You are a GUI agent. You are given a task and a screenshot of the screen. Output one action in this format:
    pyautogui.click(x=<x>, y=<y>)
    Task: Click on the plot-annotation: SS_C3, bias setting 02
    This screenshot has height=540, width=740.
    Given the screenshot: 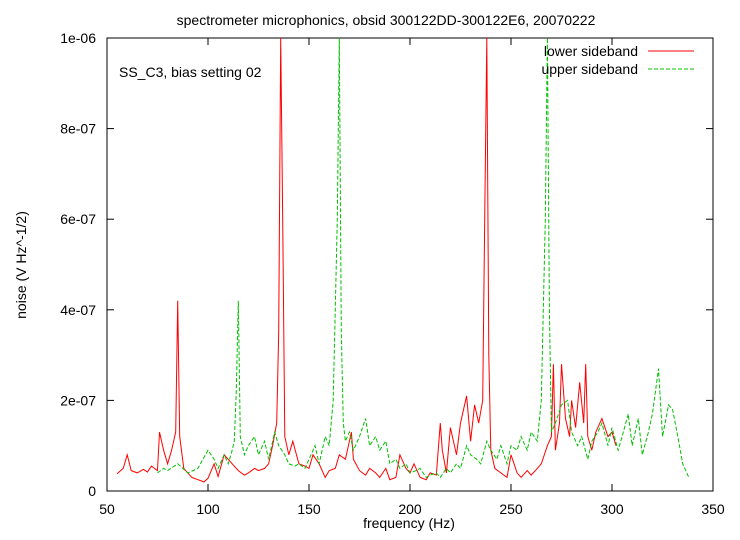 What is the action you would take?
    pyautogui.click(x=190, y=72)
    